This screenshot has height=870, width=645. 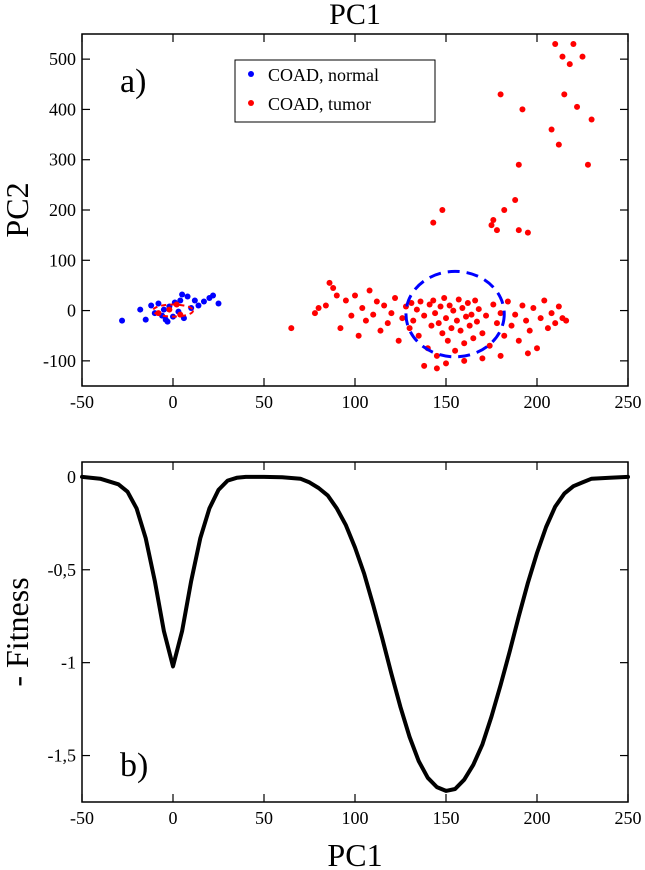 What do you see at coordinates (133, 81) in the screenshot?
I see `panel-a-label: a)` at bounding box center [133, 81].